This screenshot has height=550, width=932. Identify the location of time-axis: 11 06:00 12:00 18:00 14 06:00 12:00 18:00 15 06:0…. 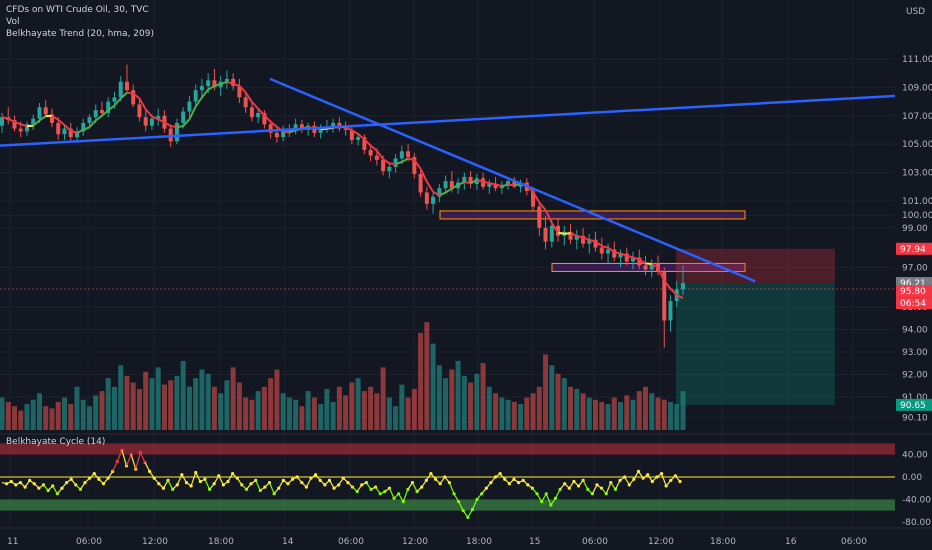
(437, 542).